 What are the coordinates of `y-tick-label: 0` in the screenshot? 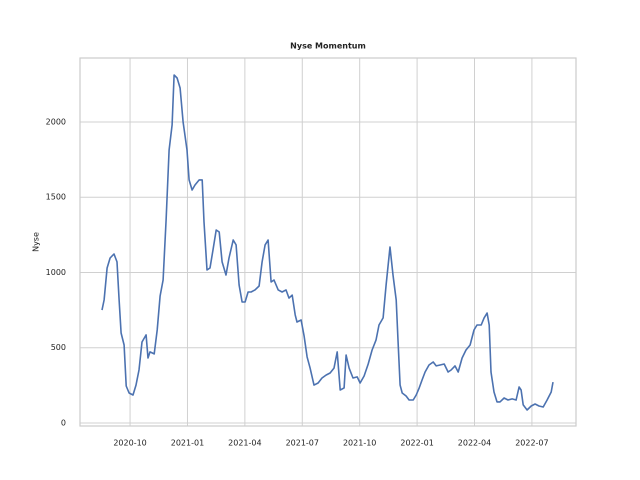 It's located at (63, 422).